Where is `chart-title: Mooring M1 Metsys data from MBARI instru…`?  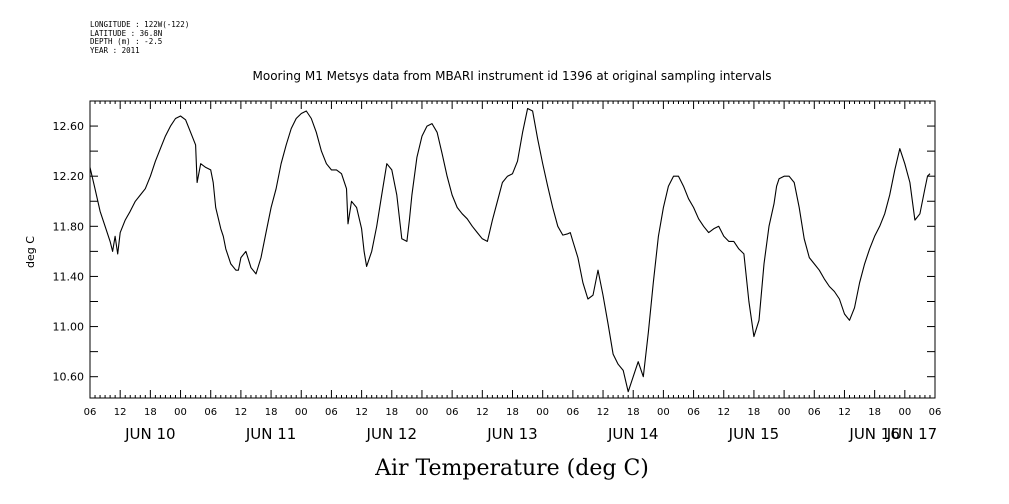
chart-title: Mooring M1 Metsys data from MBARI instru… is located at coordinates (512, 76).